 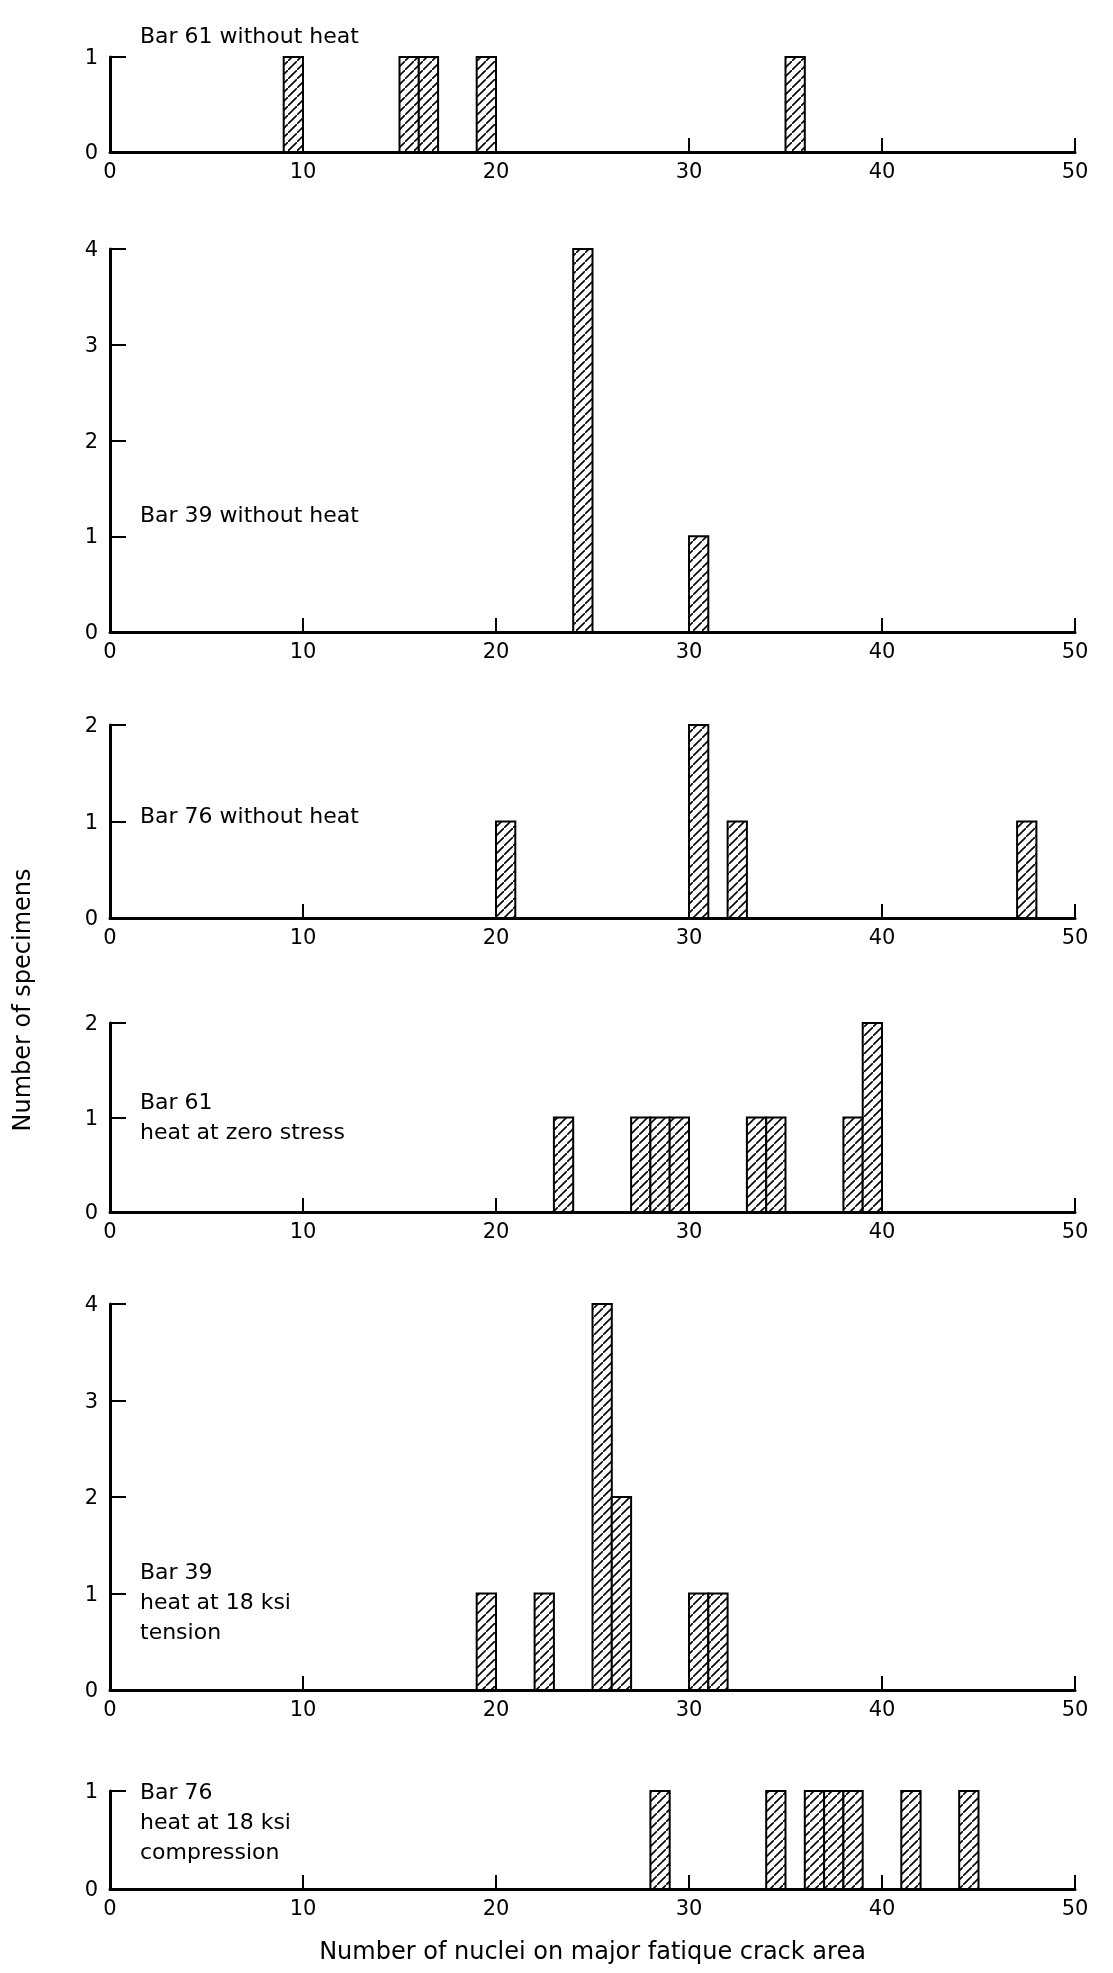 What do you see at coordinates (215, 1601) in the screenshot?
I see `text: Bar 39 heat at 18 ksi tension` at bounding box center [215, 1601].